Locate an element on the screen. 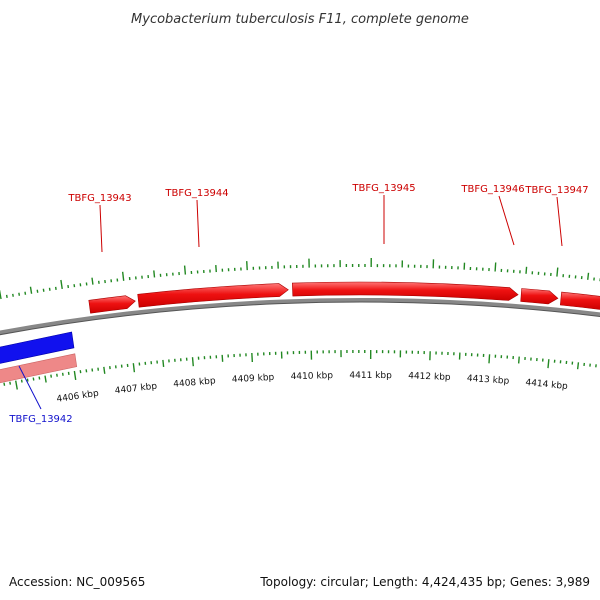  scale-tick-label: 4412 kbp is located at coordinates (429, 377).